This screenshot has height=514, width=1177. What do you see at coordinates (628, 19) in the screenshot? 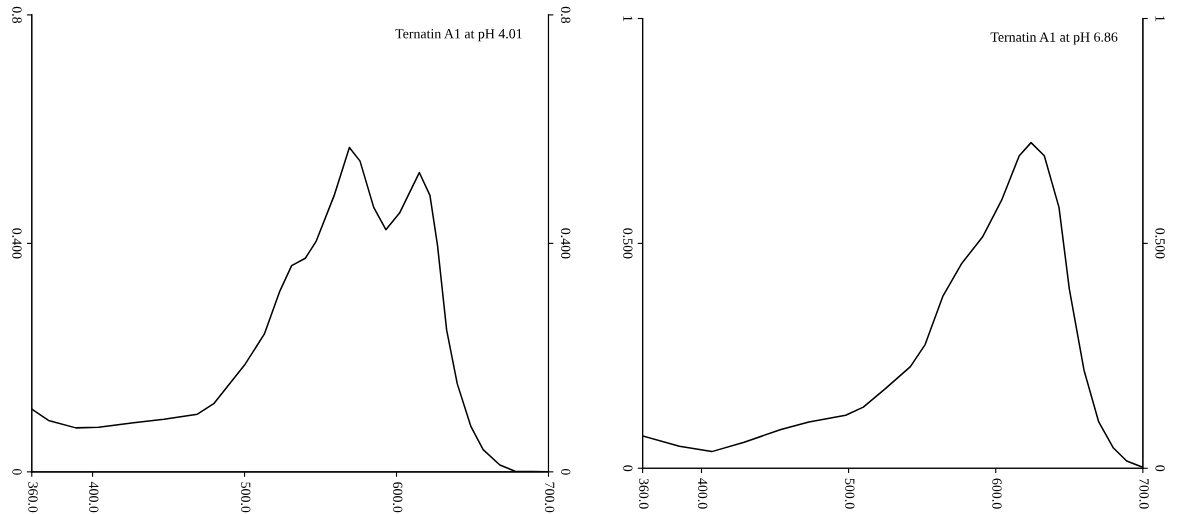
I see `y-tick-label: 1` at bounding box center [628, 19].